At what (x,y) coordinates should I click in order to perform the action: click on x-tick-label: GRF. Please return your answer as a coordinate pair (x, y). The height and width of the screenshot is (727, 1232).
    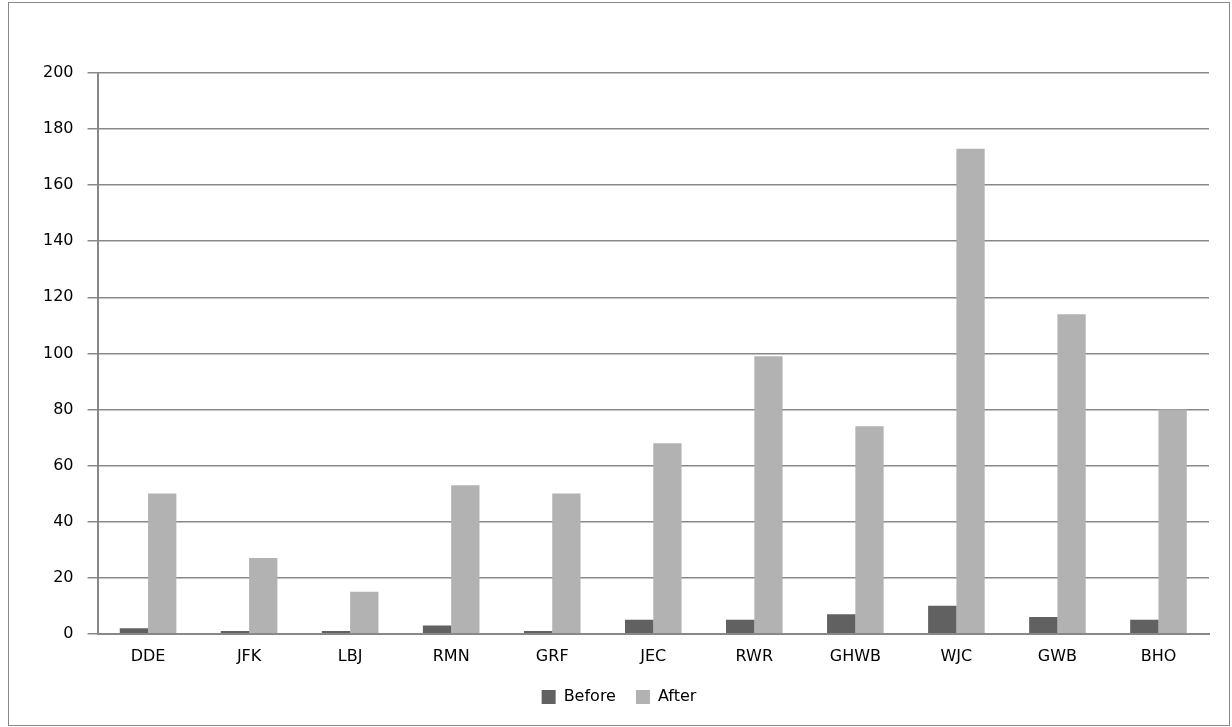
    Looking at the image, I should click on (552, 655).